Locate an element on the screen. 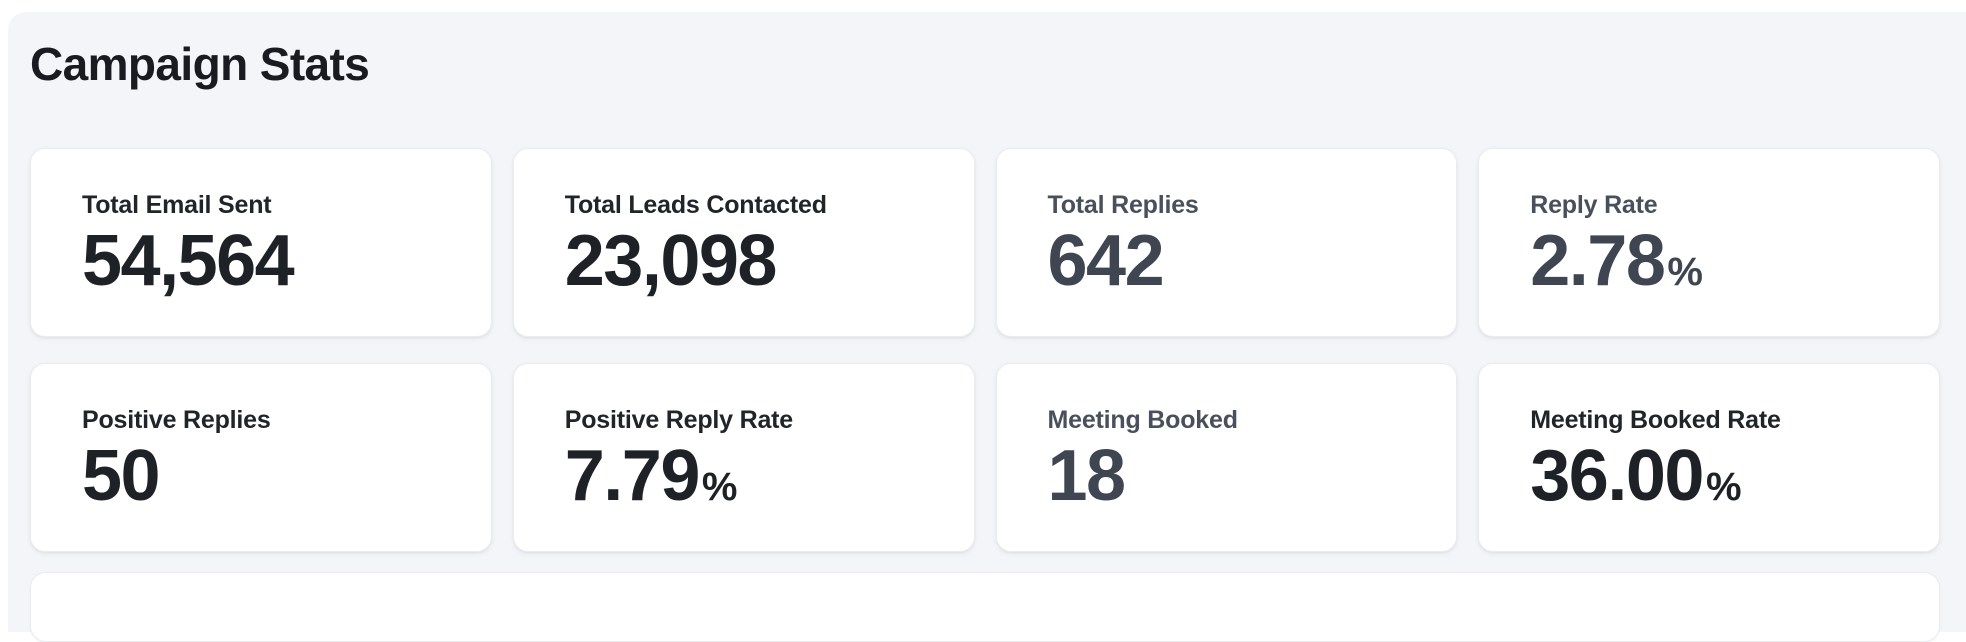 The height and width of the screenshot is (642, 1966). stat-value: 7.79 % is located at coordinates (749, 475).